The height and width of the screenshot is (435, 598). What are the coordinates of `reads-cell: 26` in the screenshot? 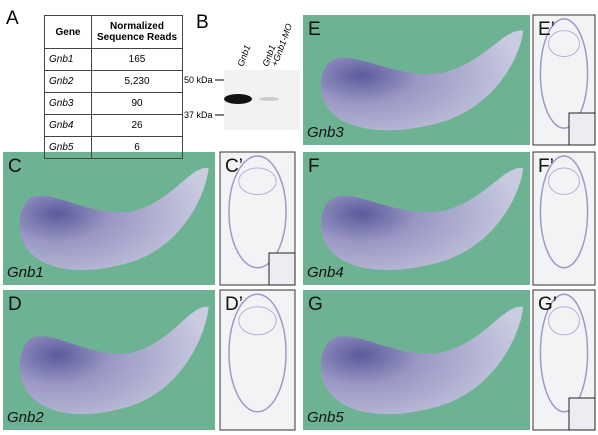 It's located at (137, 125).